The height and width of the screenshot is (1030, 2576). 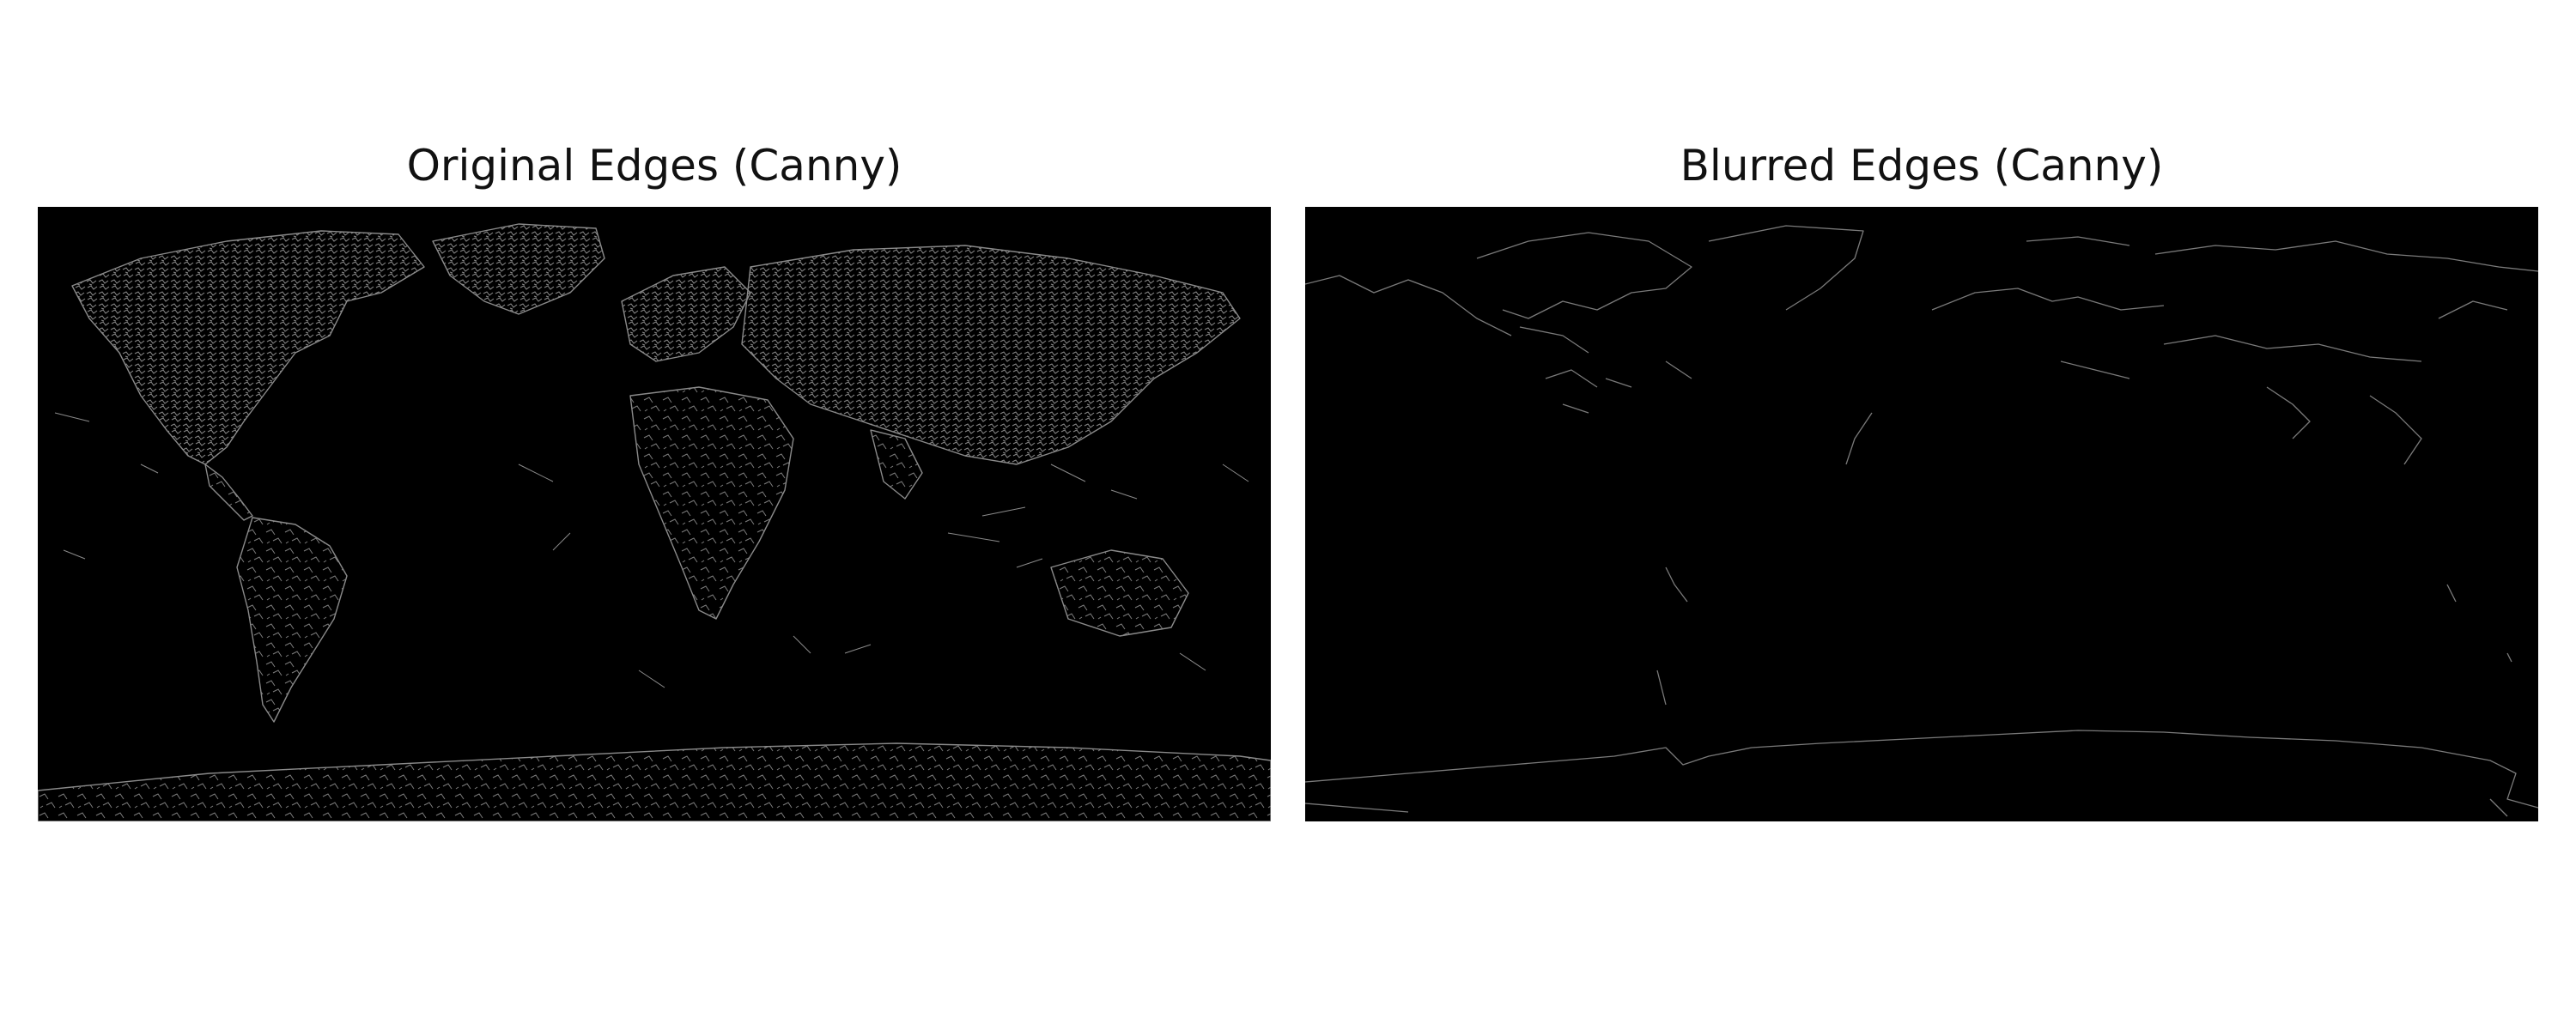 I want to click on original-scatter-edges, so click(x=651, y=550).